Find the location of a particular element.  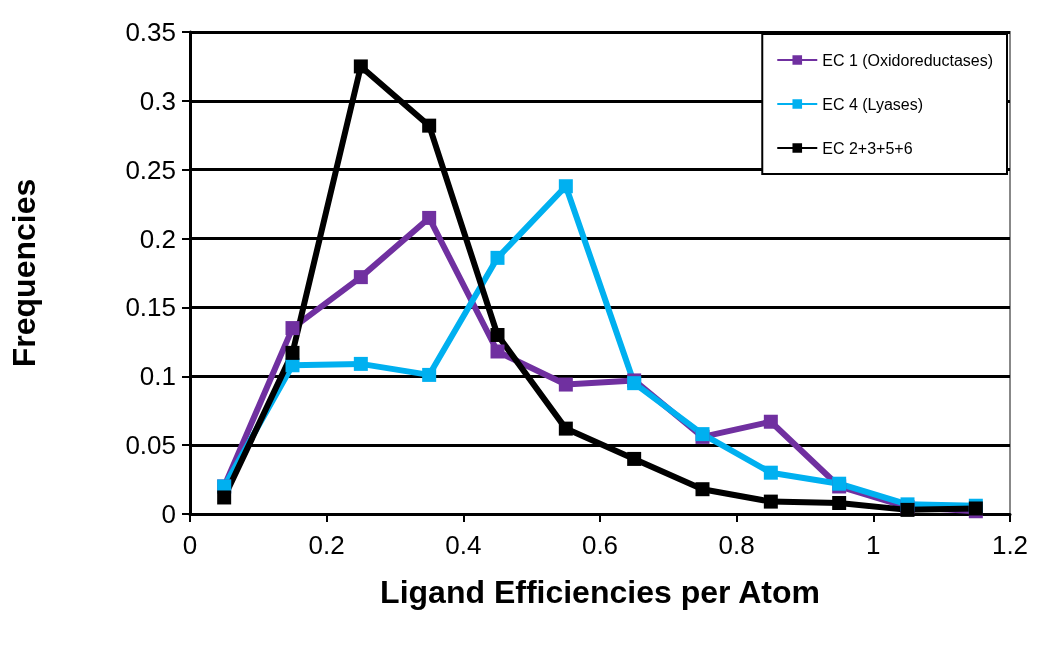

y-axis-title: Frequencies is located at coordinates (24, 273).